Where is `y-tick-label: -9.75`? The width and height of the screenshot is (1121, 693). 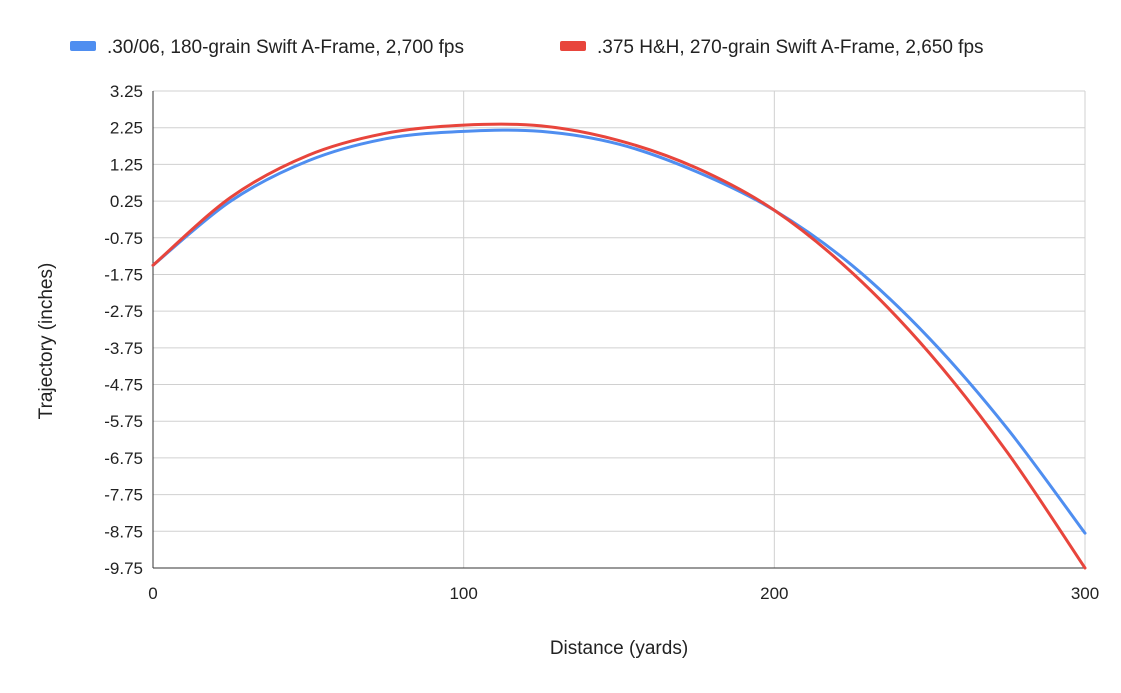
y-tick-label: -9.75 is located at coordinates (123, 568).